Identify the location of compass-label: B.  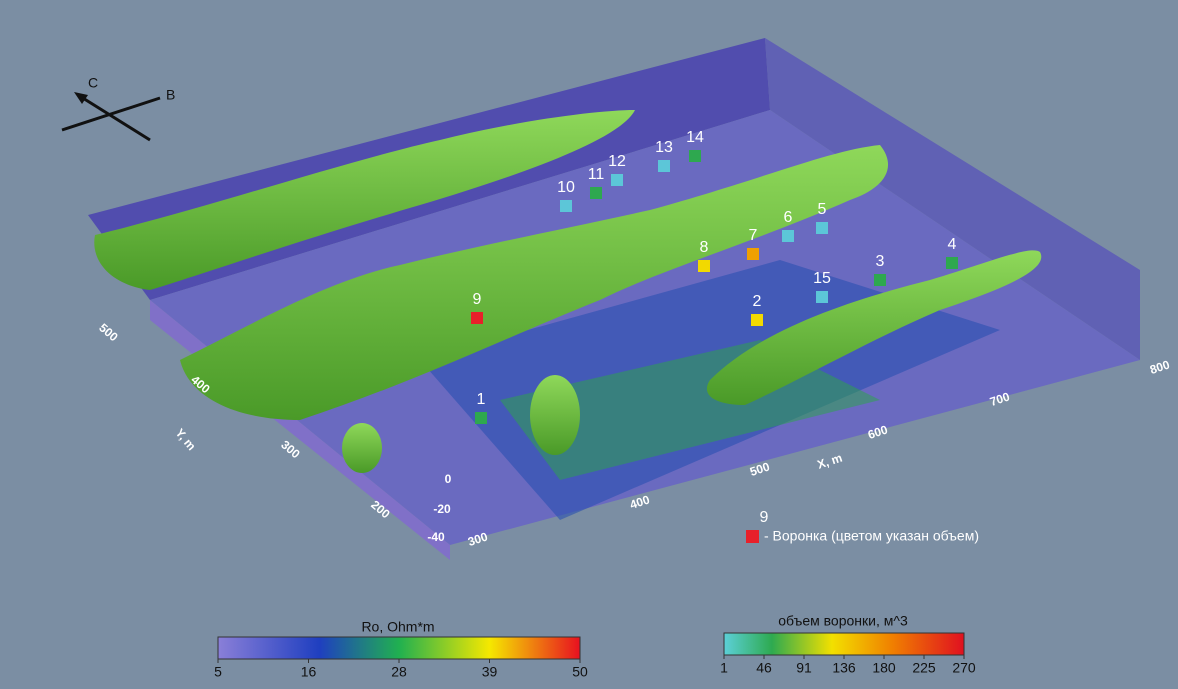
(170, 95).